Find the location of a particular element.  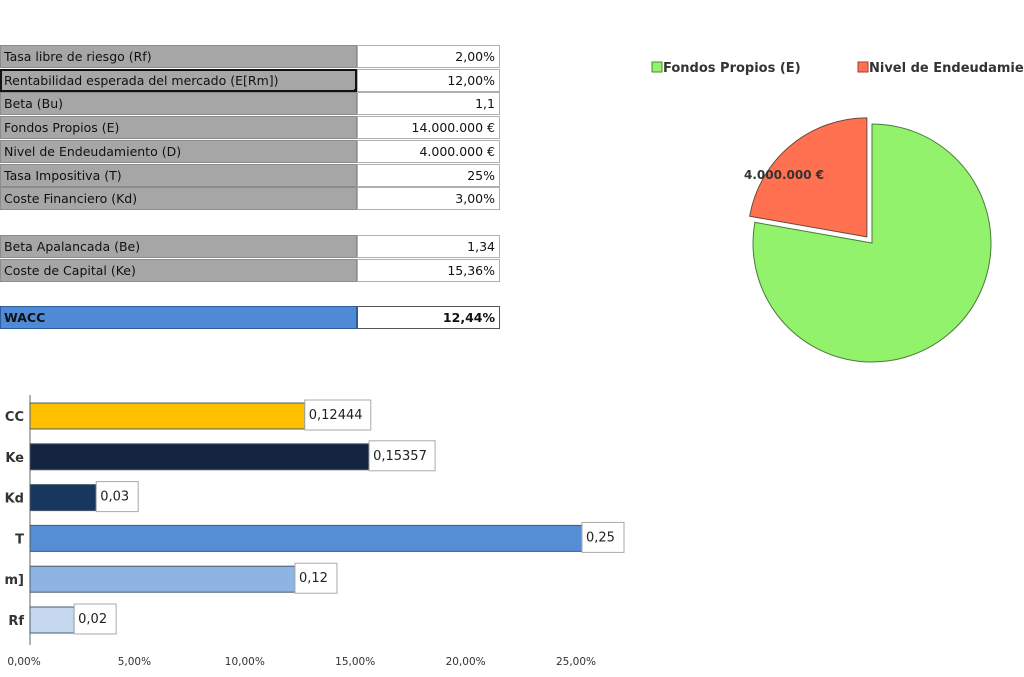

row-label-cell: Fondos Propios (E) is located at coordinates (178, 128).